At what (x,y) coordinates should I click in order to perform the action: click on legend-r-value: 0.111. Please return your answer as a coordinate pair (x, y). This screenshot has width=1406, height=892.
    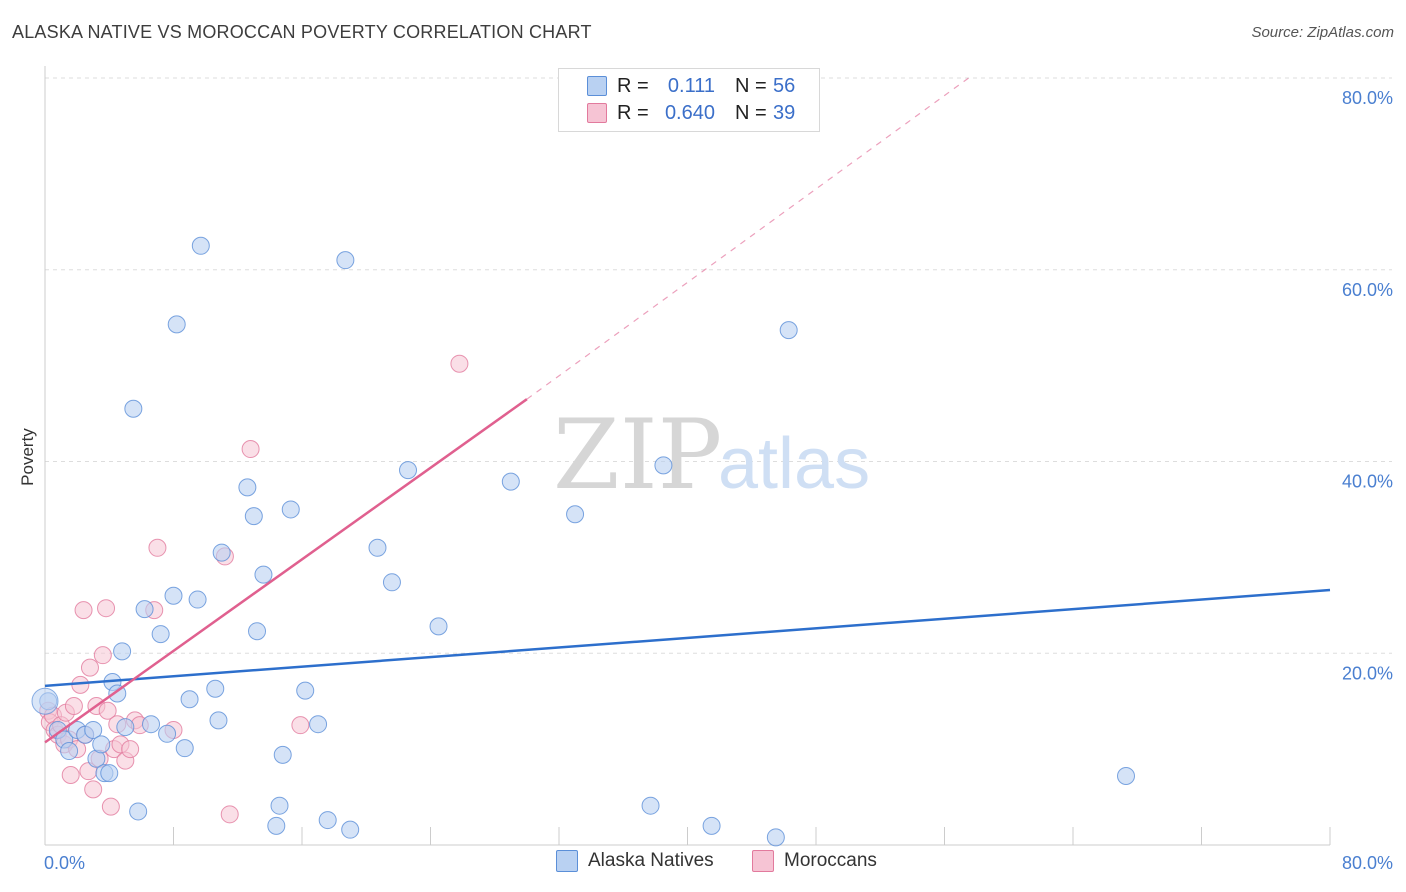
    Looking at the image, I should click on (691, 85).